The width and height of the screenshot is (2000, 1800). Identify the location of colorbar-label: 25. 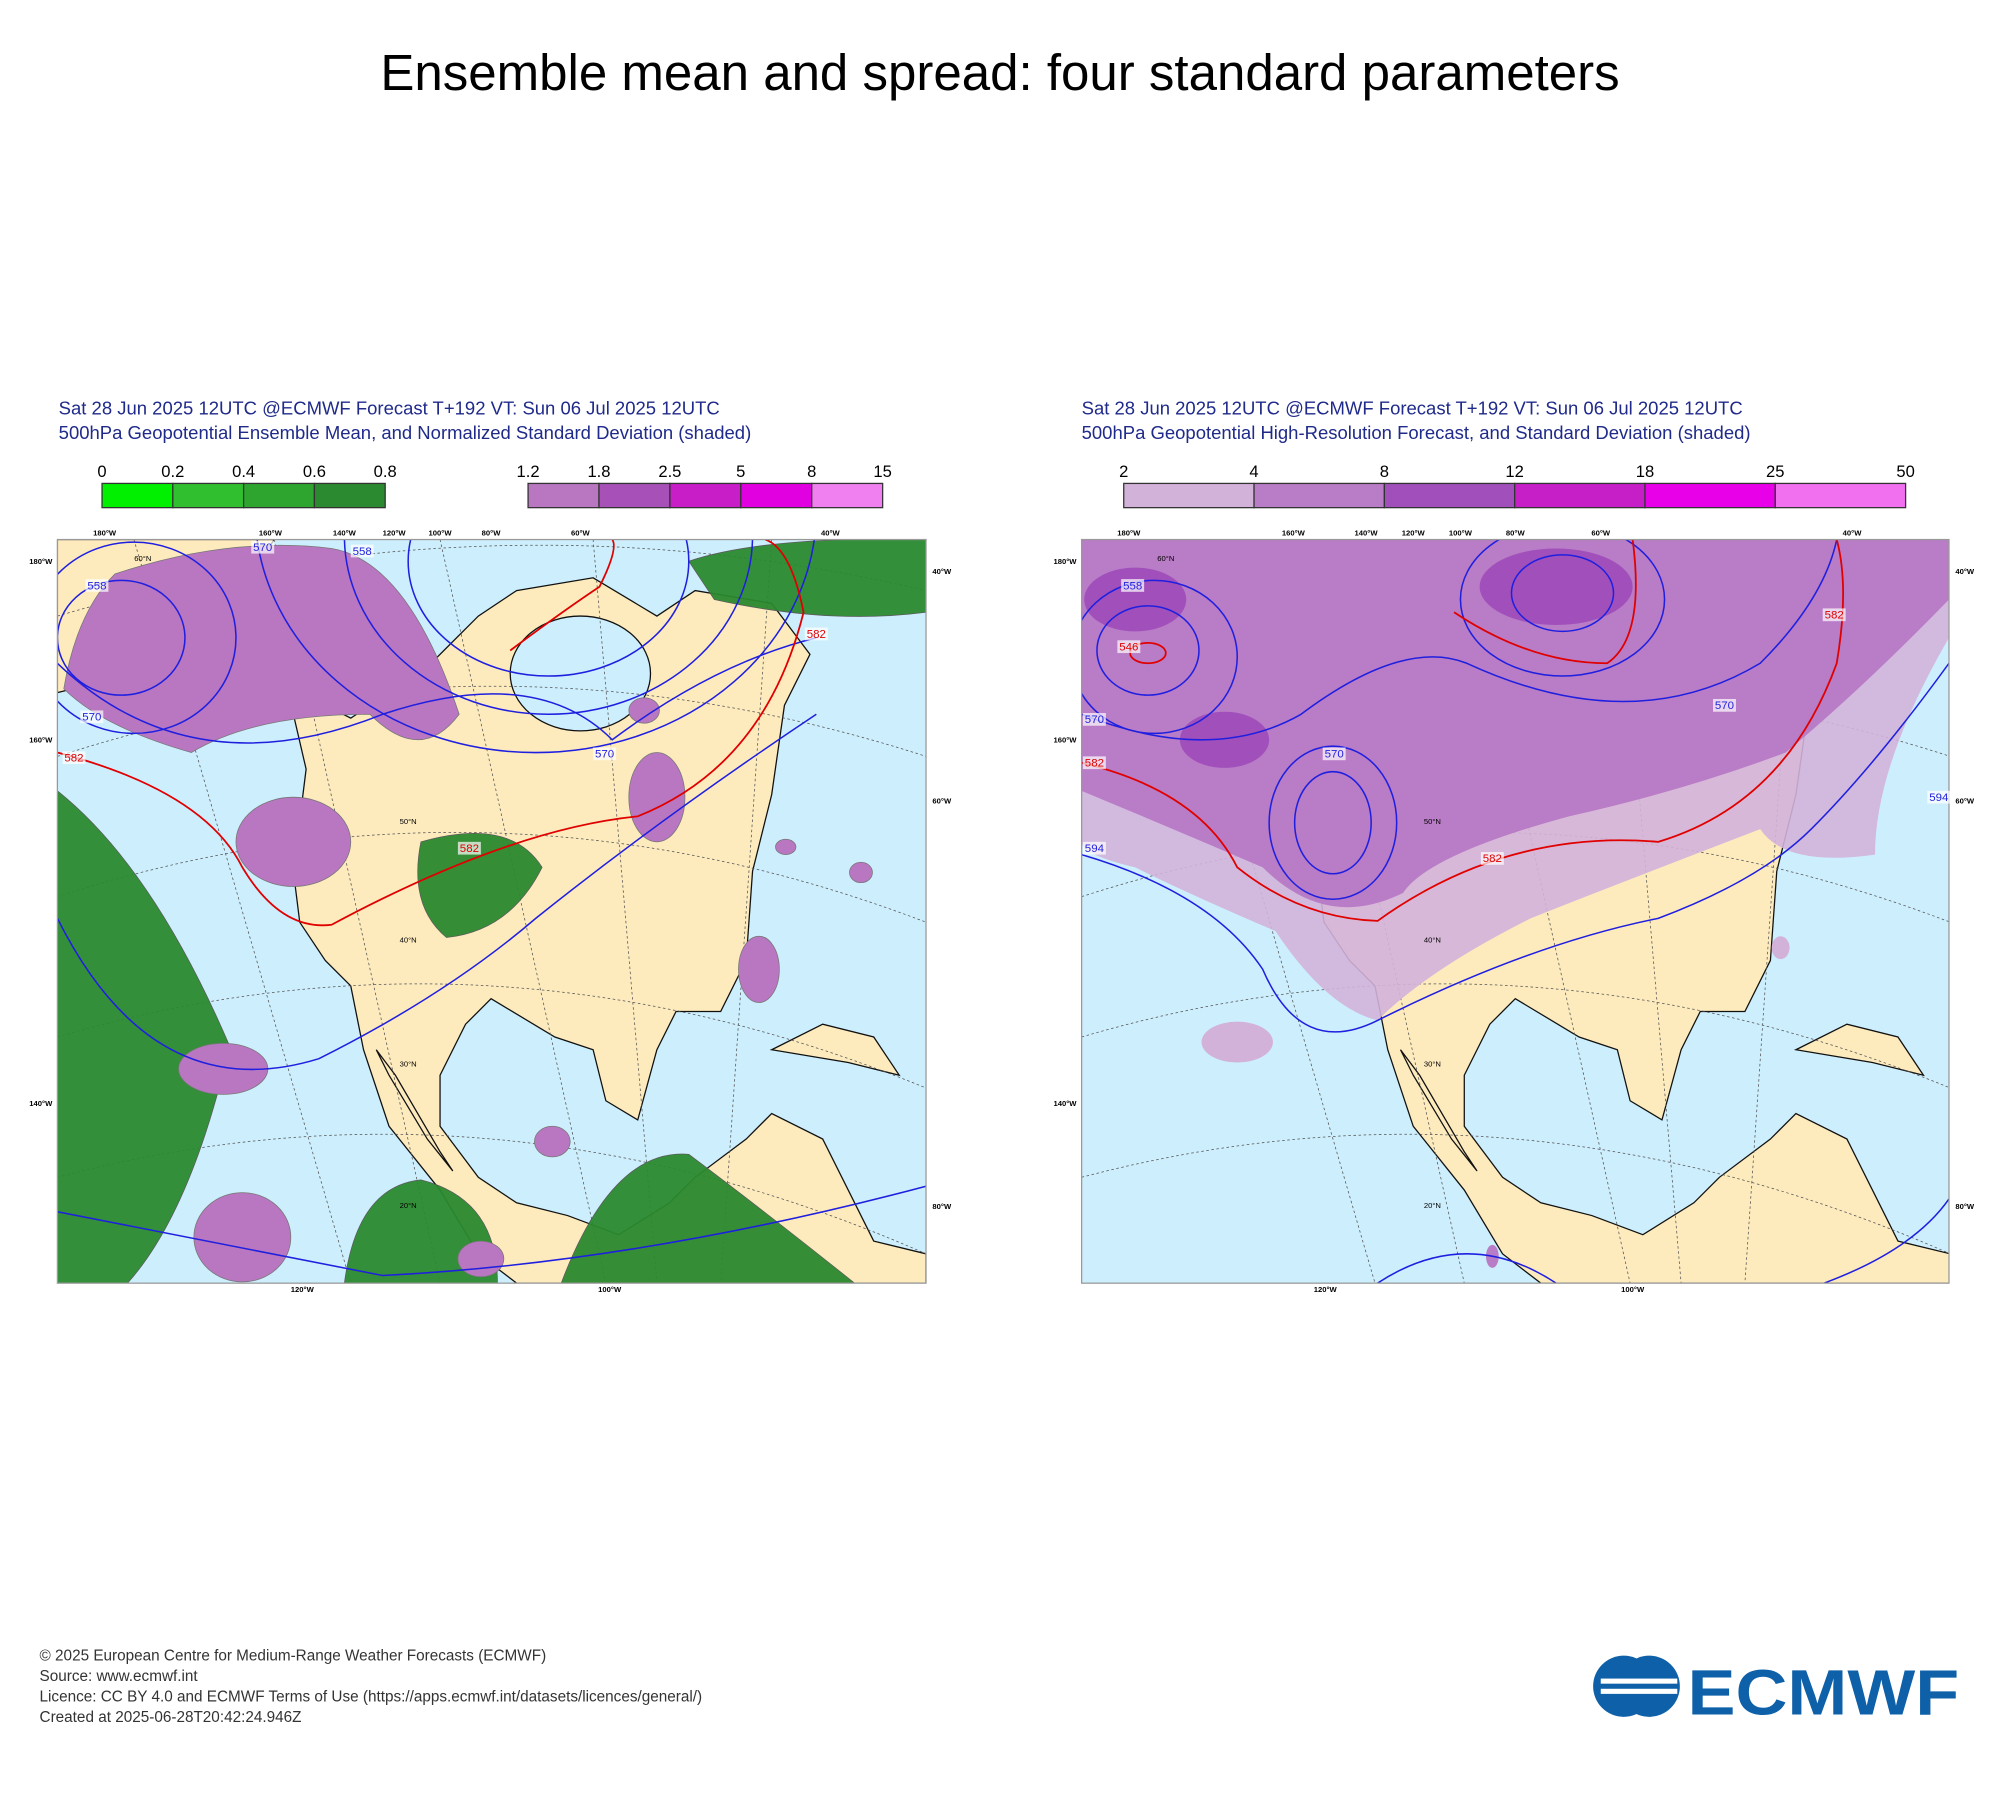
(1775, 471).